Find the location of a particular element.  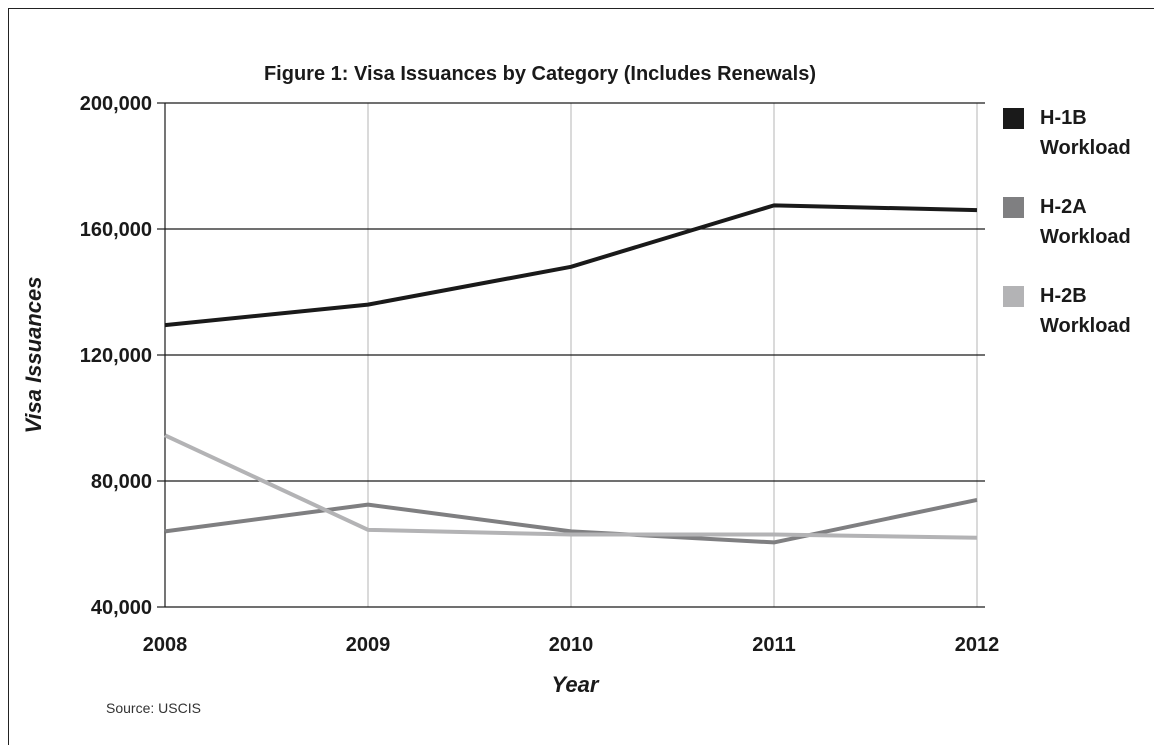

x-tick-label: 2009 is located at coordinates (368, 645).